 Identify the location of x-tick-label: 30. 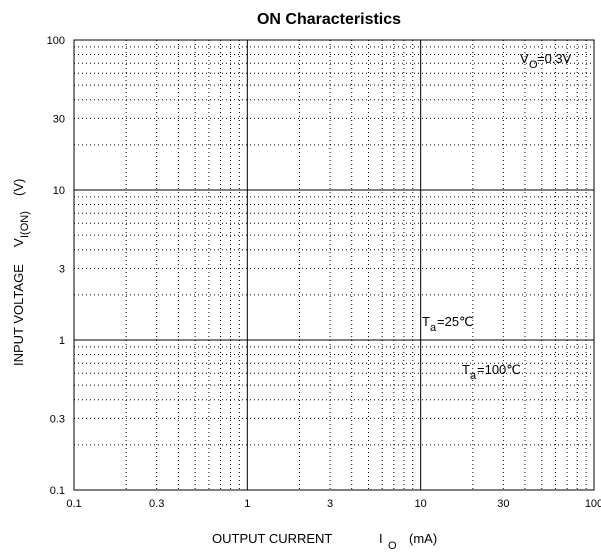
(503, 504).